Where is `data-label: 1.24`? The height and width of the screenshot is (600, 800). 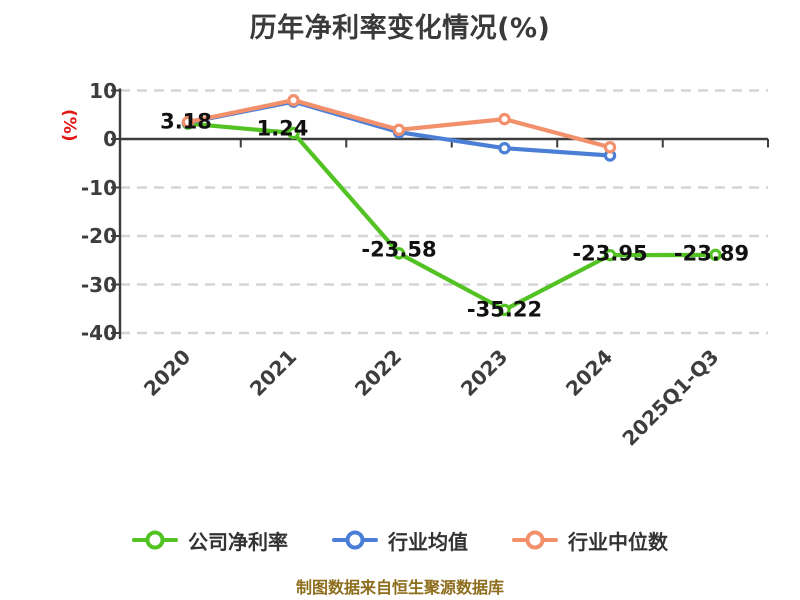
data-label: 1.24 is located at coordinates (282, 128).